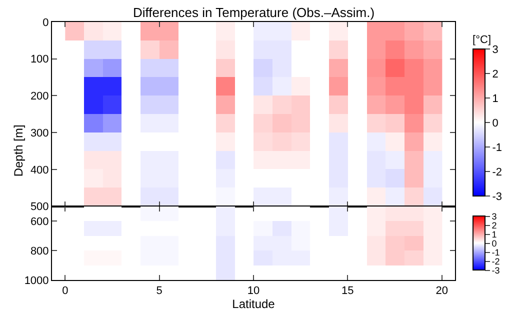 The width and height of the screenshot is (525, 320). What do you see at coordinates (39, 251) in the screenshot?
I see `y-tick-label: 800` at bounding box center [39, 251].